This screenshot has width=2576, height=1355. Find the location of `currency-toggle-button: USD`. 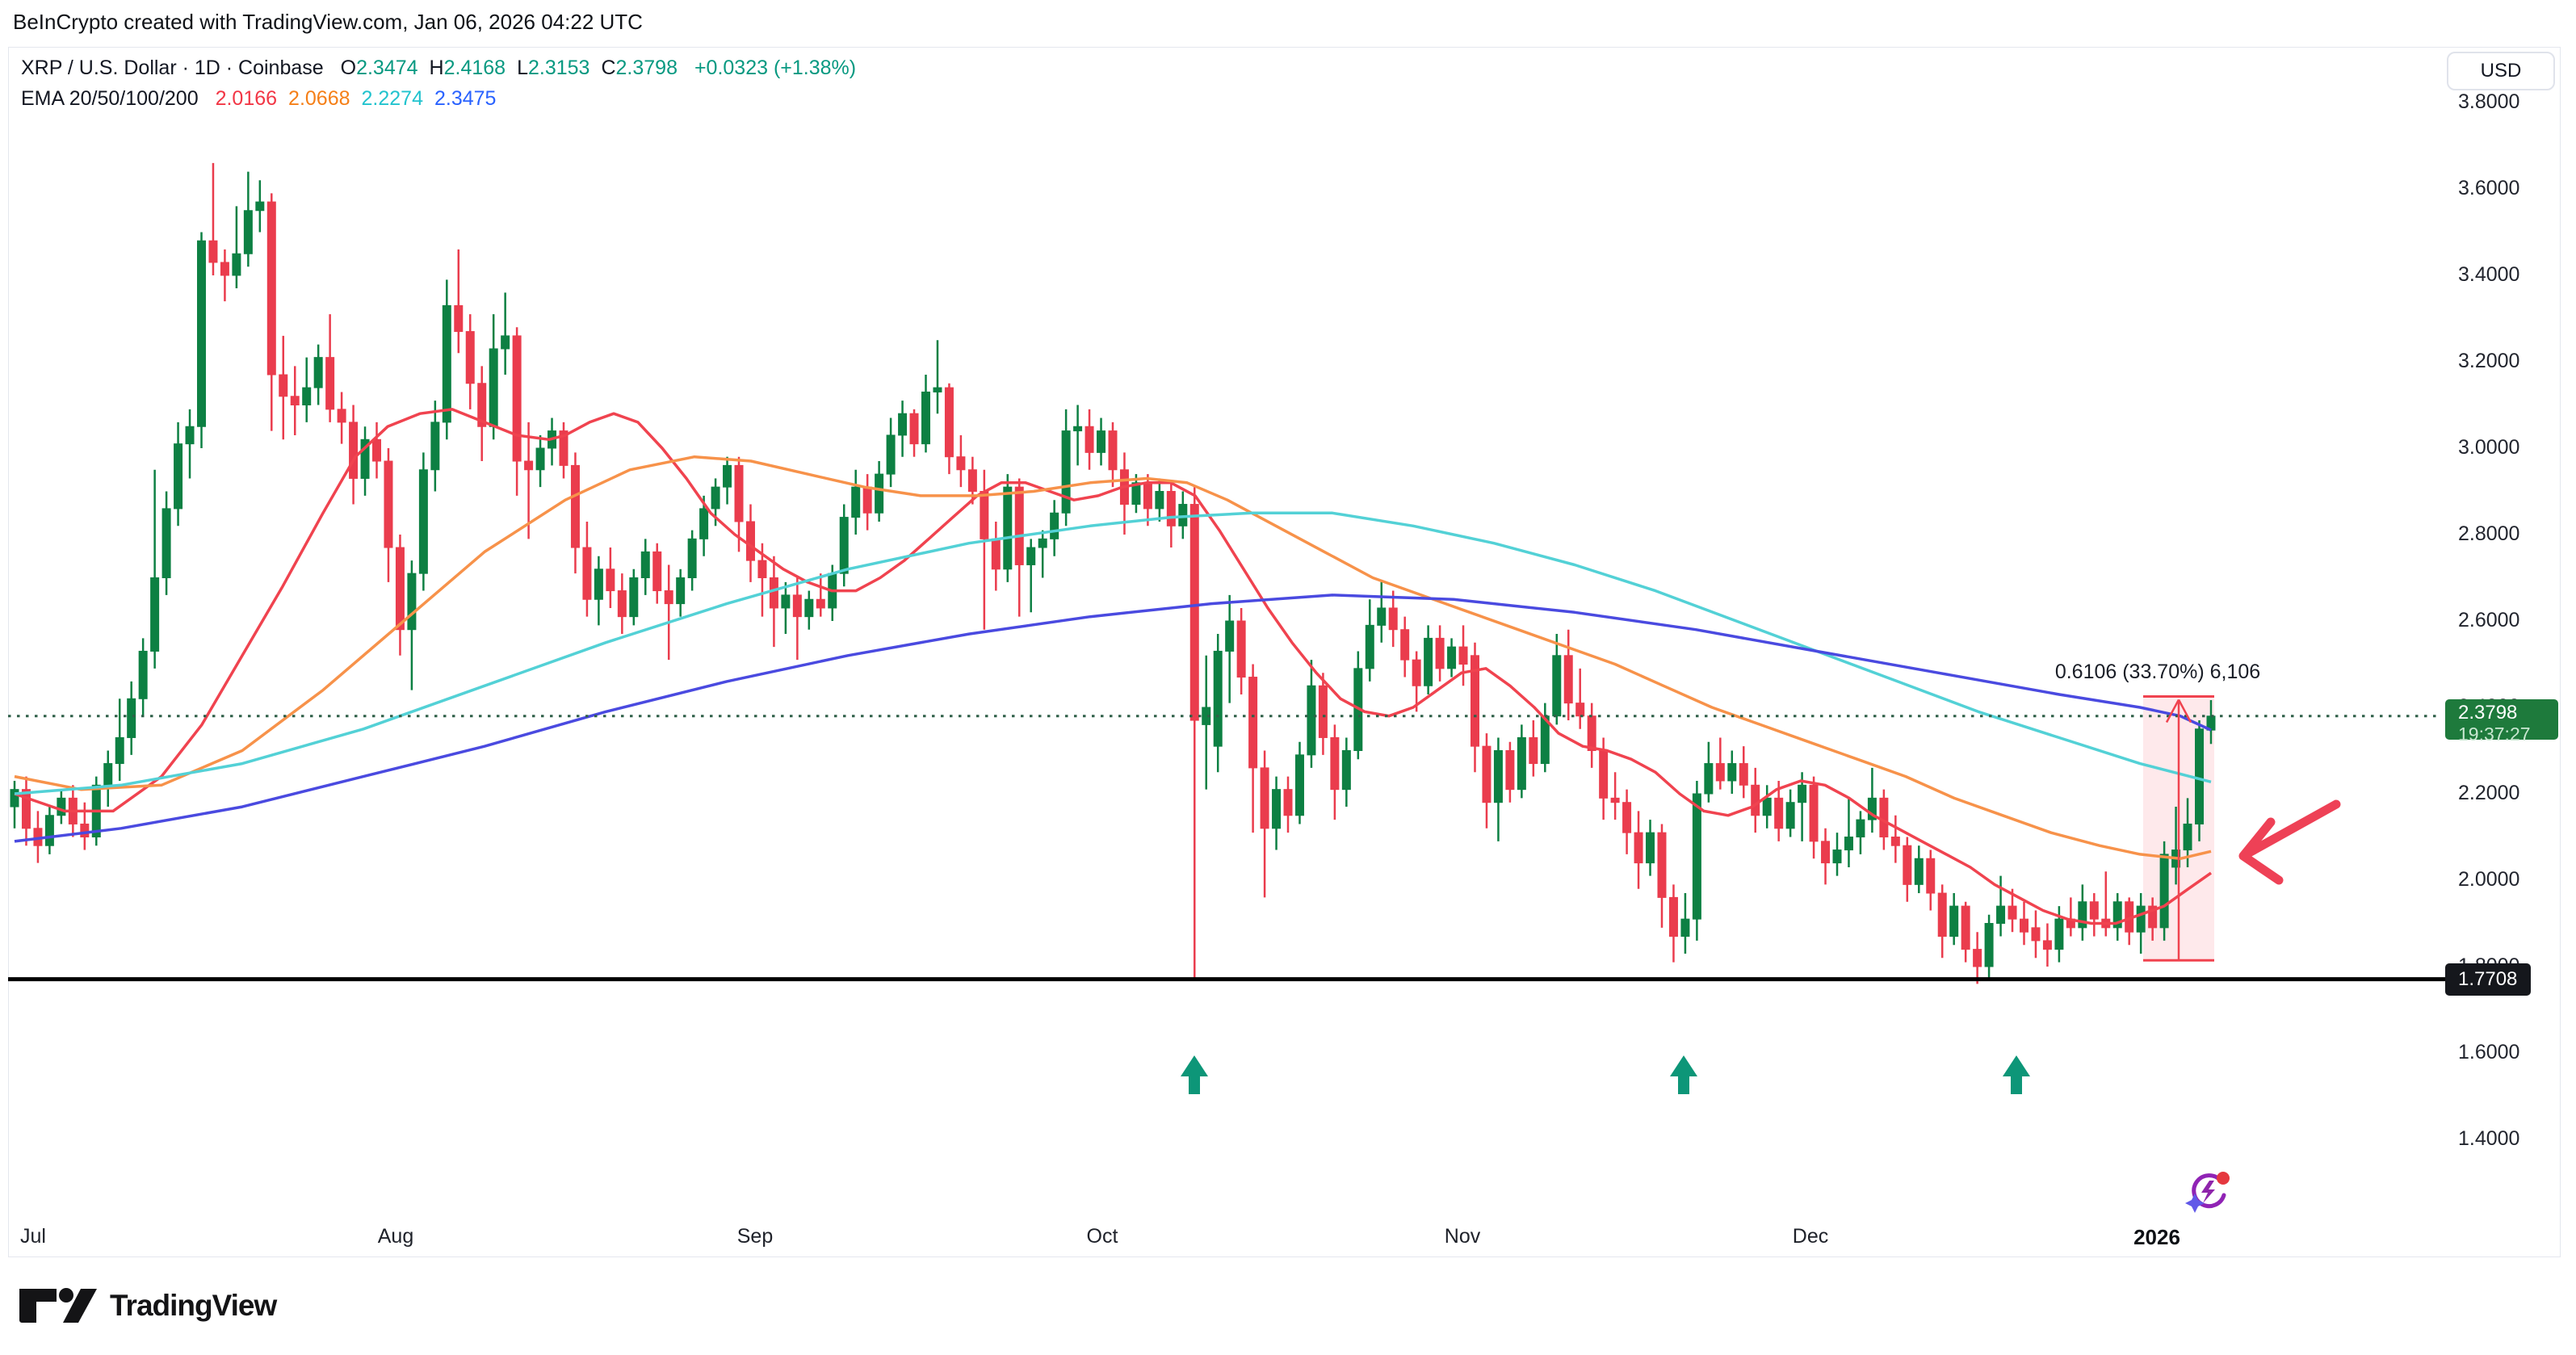

currency-toggle-button: USD is located at coordinates (2501, 71).